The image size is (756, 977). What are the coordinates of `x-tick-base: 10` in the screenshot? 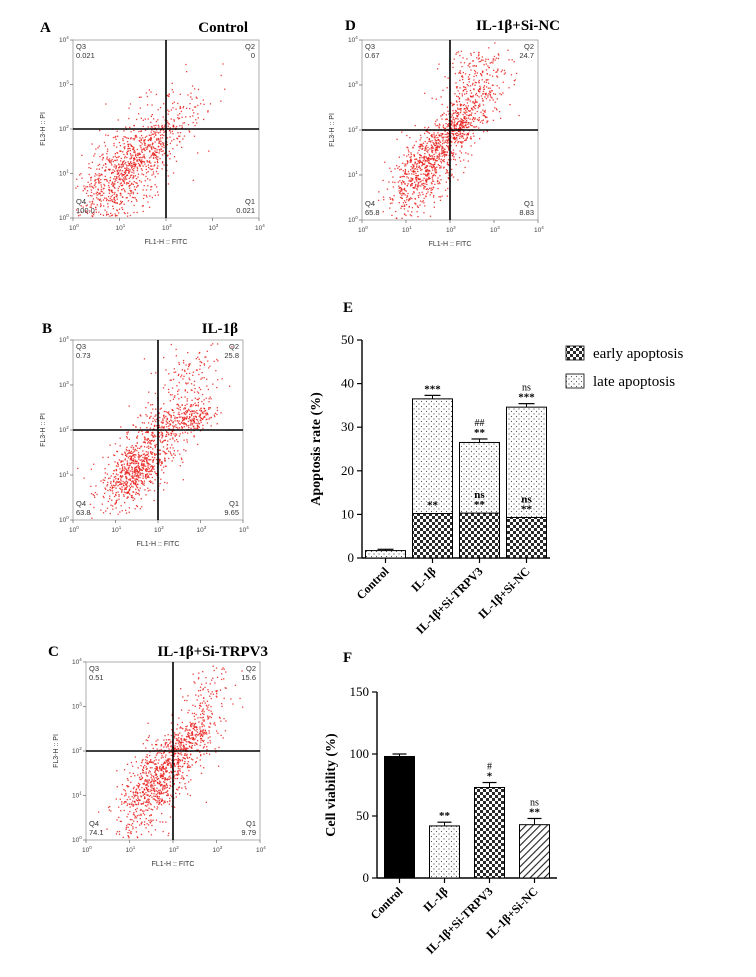 It's located at (158, 530).